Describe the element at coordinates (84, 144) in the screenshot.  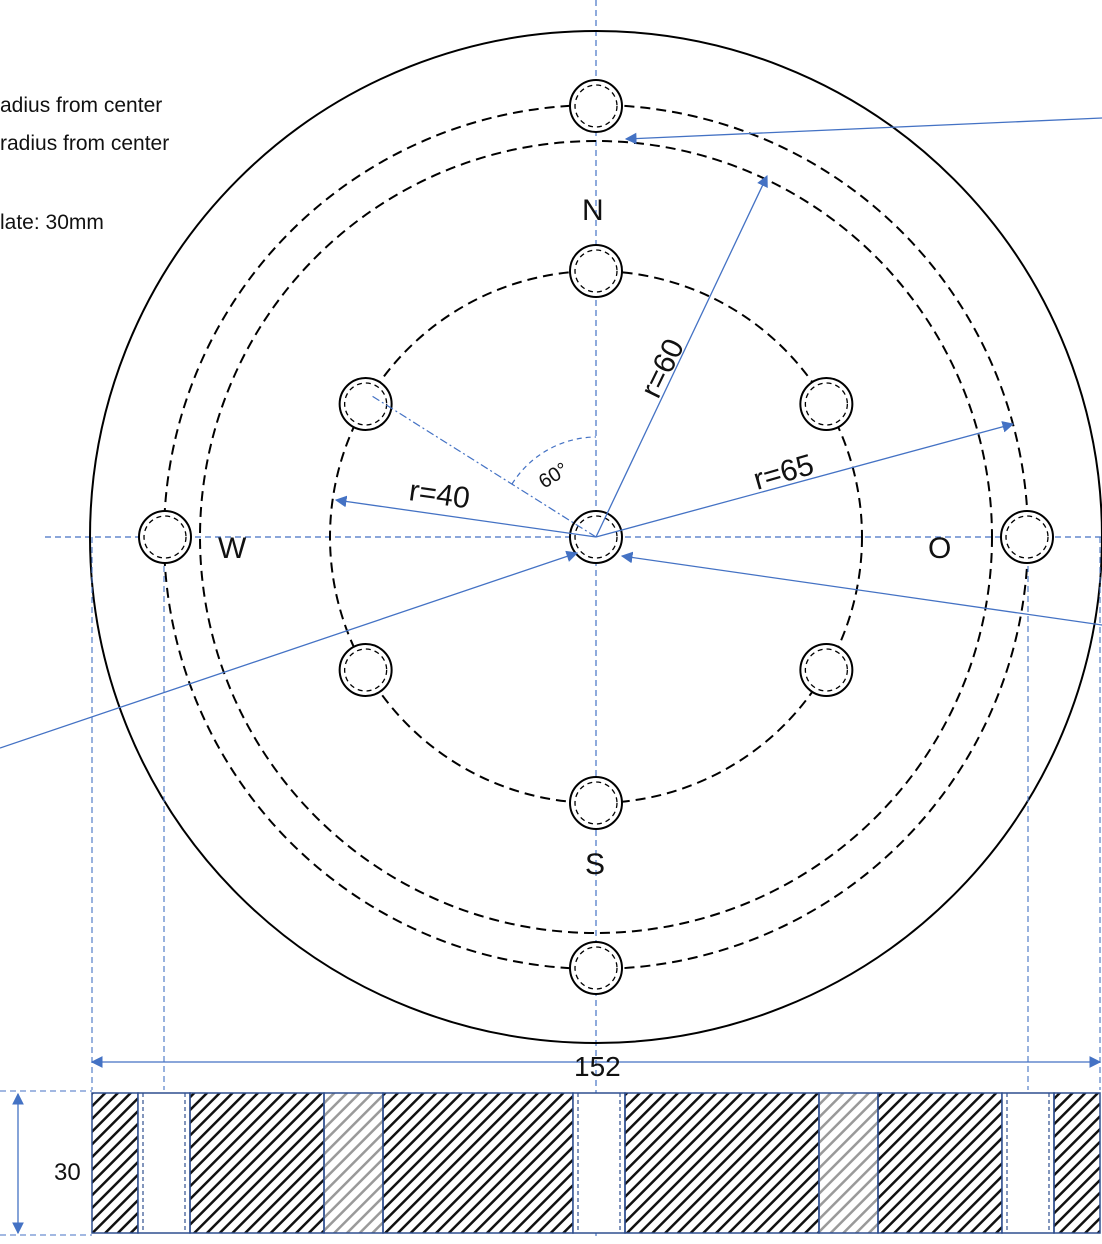
I see `note-line-2: radius from center` at that location.